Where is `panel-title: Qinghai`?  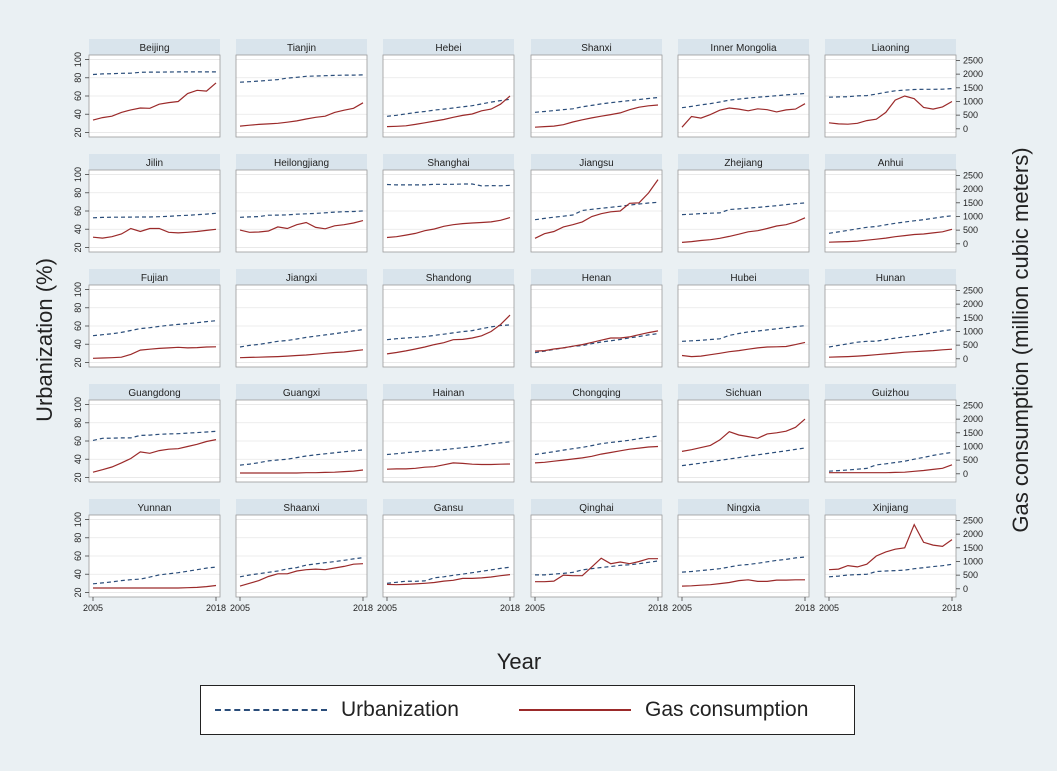 panel-title: Qinghai is located at coordinates (596, 508).